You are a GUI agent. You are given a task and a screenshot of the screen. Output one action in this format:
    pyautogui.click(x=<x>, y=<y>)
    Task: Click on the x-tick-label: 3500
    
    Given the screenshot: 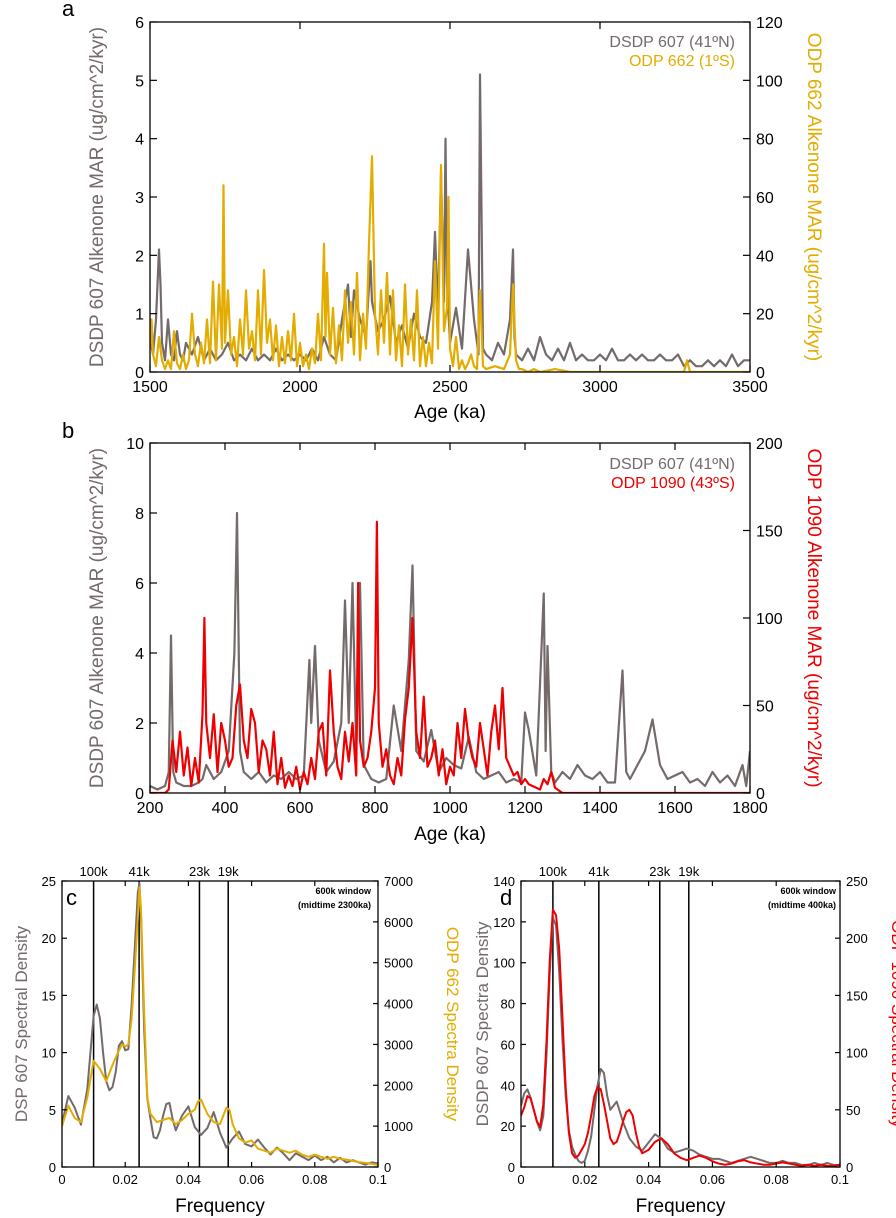 What is the action you would take?
    pyautogui.click(x=750, y=387)
    